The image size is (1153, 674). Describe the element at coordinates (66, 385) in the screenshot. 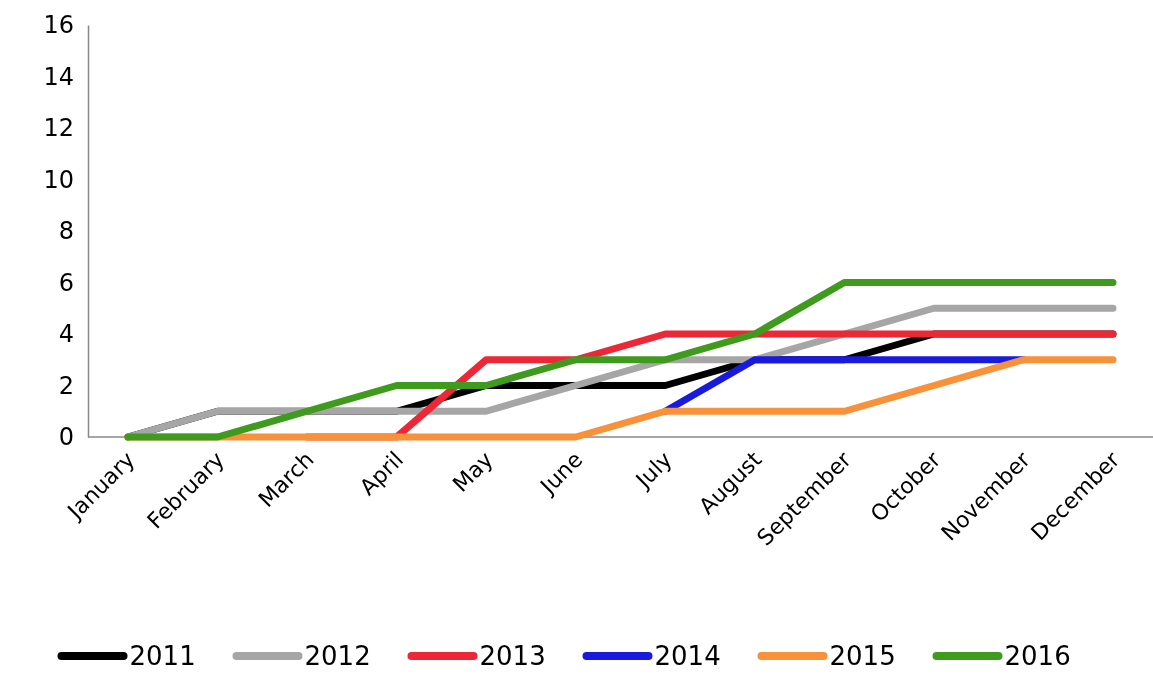

I see `y-tick-label: 2` at that location.